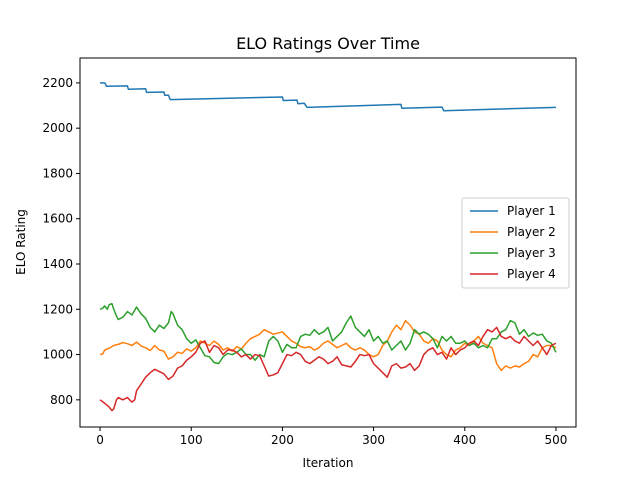 The image size is (640, 480). I want to click on legend-label: Player 4, so click(531, 274).